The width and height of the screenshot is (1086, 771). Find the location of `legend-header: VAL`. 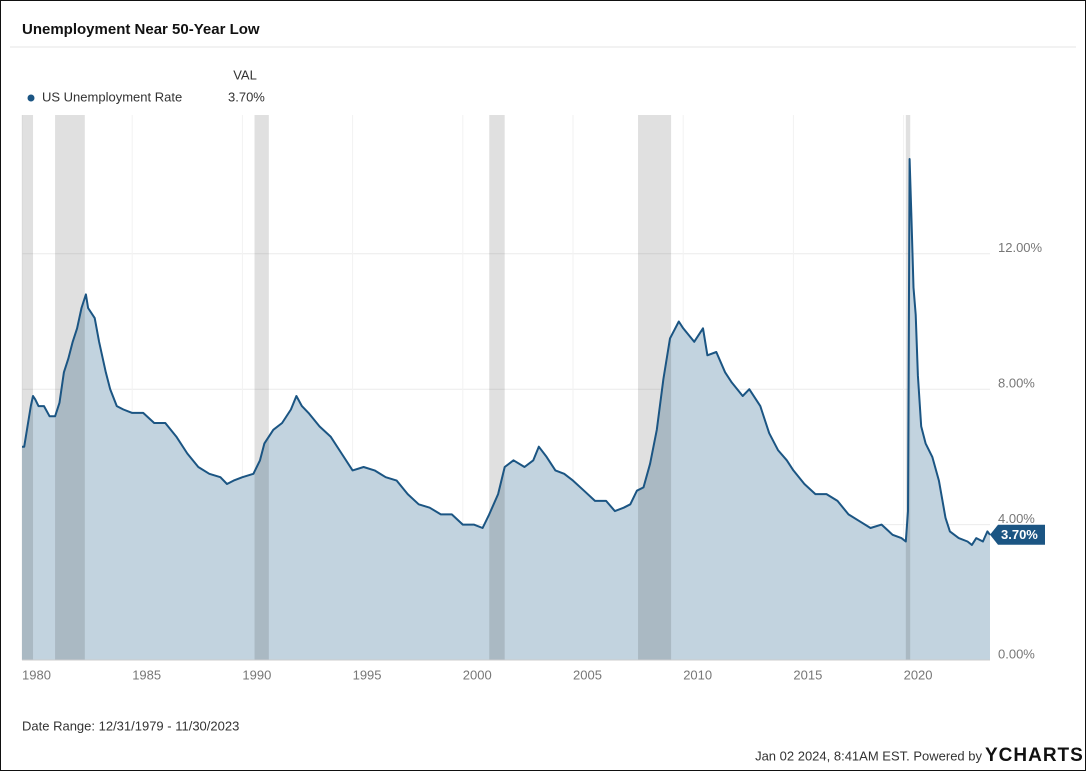

legend-header: VAL is located at coordinates (245, 74).